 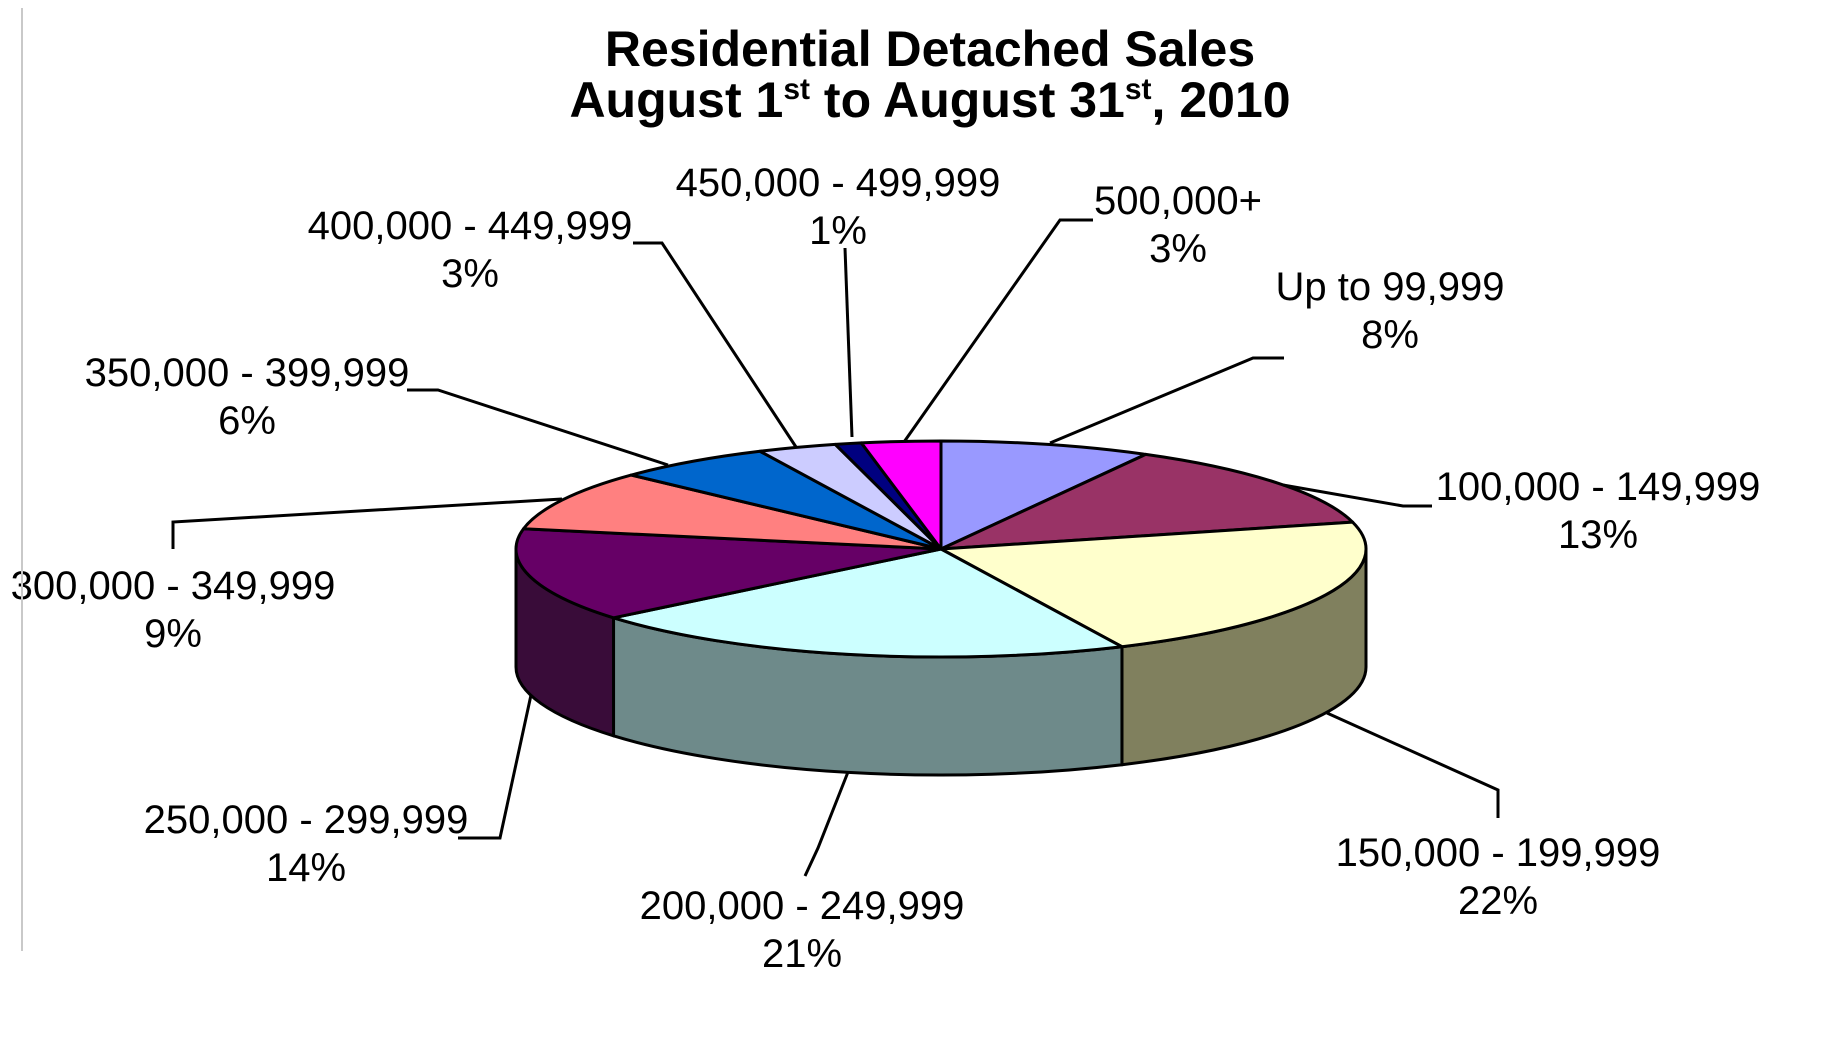 I want to click on slice-label-8: 450,000 - 499,999, so click(x=838, y=183).